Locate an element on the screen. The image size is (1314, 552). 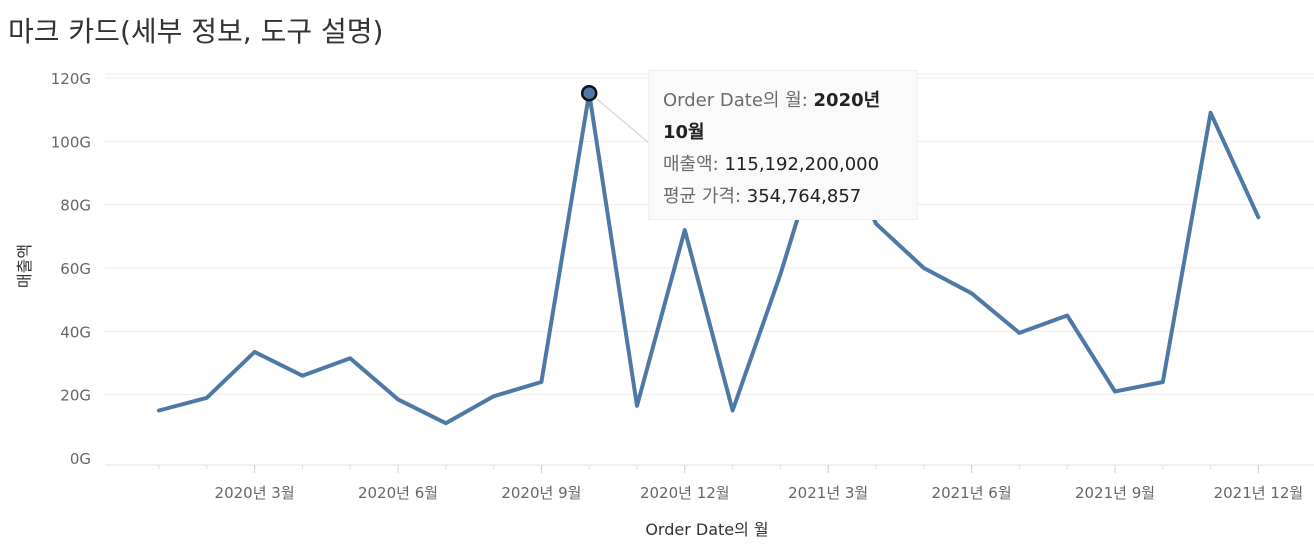
tooltip-date-value-year: 2020년 is located at coordinates (847, 100).